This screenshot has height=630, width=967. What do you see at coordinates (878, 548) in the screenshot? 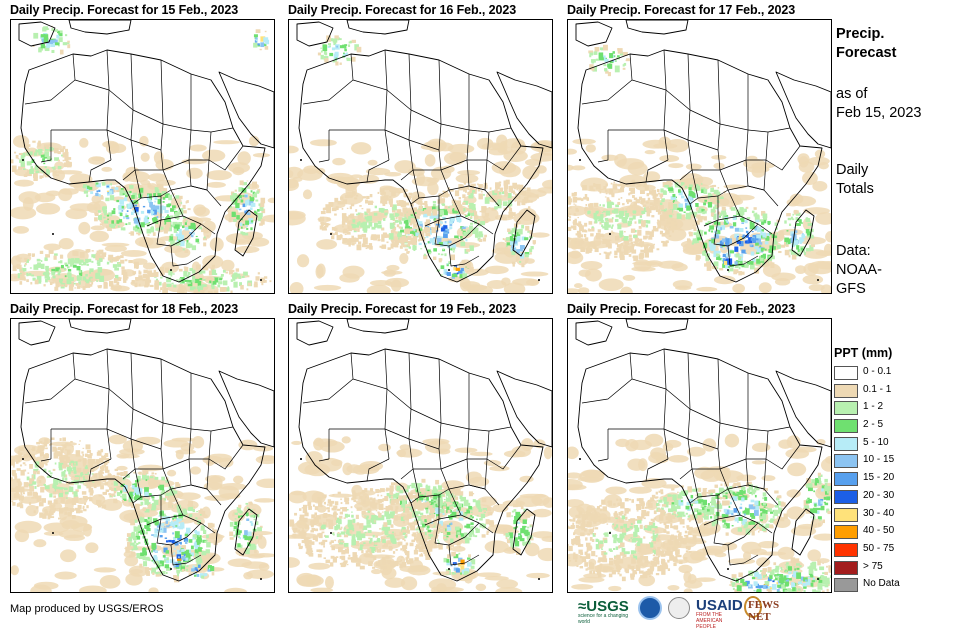
I see `legend-label: 50 - 75` at bounding box center [878, 548].